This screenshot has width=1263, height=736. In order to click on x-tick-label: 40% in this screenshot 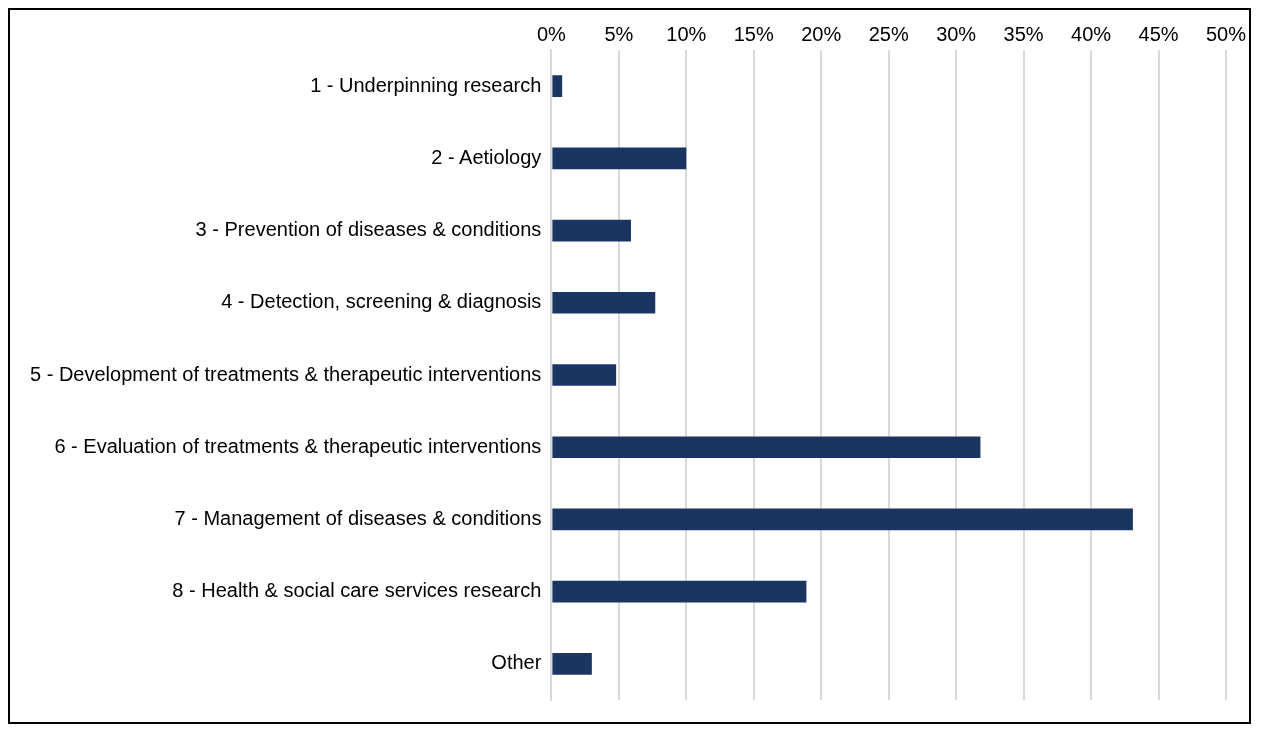, I will do `click(1091, 33)`.